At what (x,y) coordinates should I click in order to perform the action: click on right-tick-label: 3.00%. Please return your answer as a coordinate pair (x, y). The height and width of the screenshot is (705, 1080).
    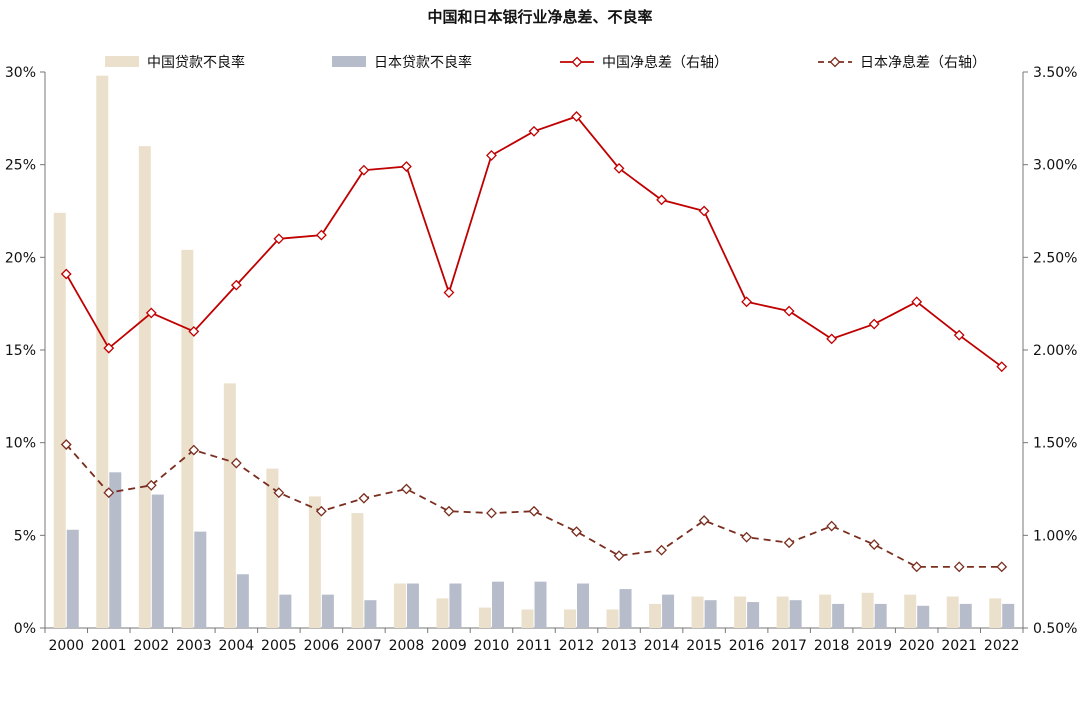
    Looking at the image, I should click on (1055, 166).